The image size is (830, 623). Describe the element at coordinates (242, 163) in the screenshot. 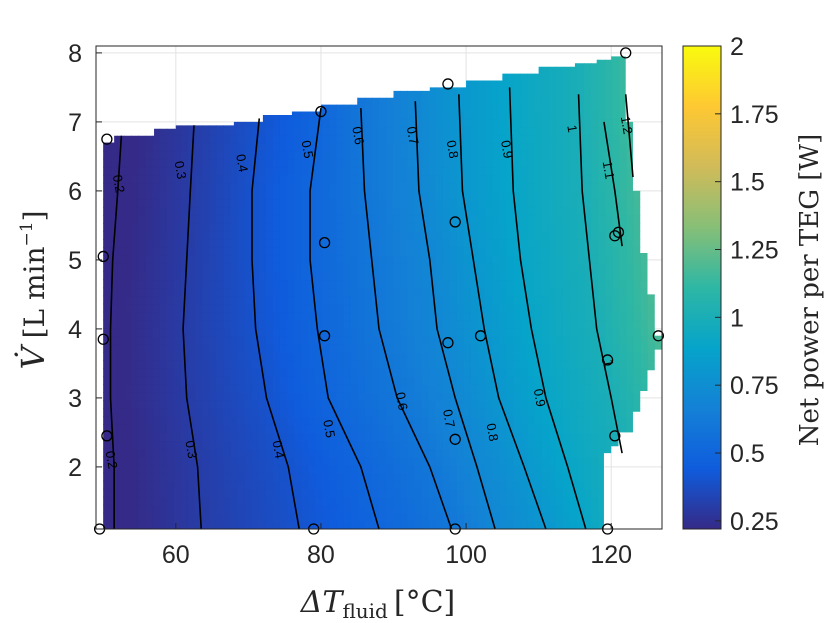

I see `contour-label: 0.4` at that location.